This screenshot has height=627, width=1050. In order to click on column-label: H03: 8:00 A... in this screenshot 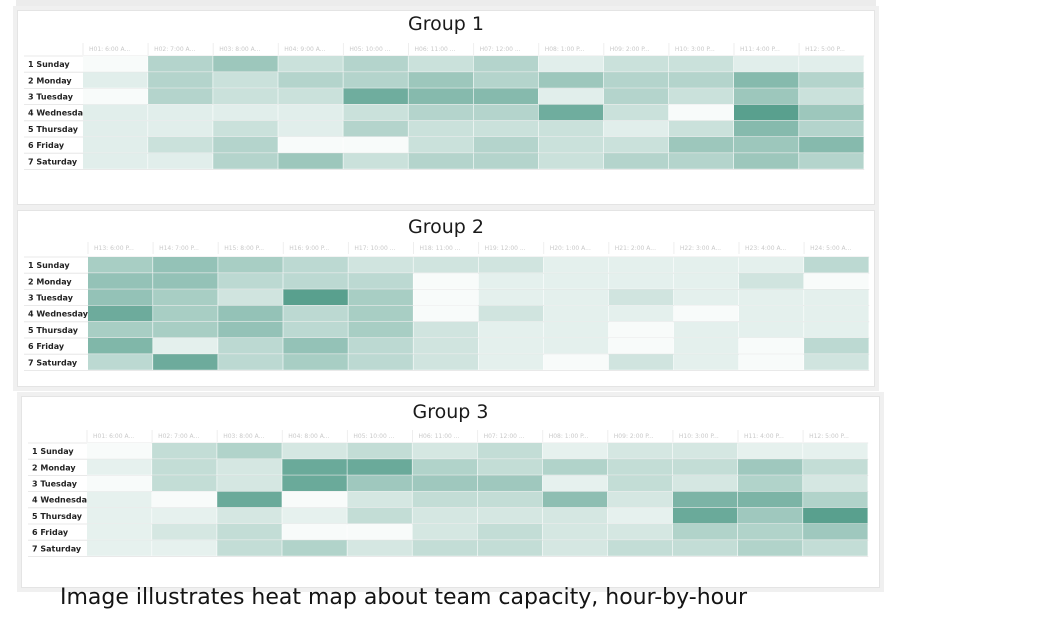, I will do `click(239, 49)`.